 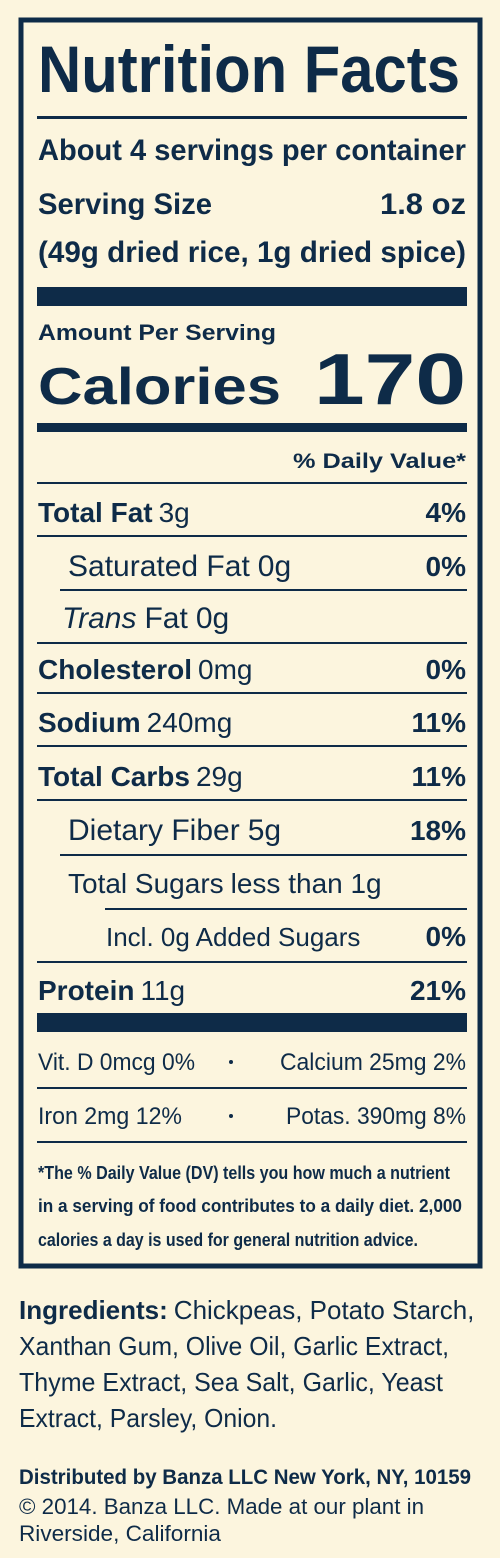 I want to click on nutrient: Cholesterol 0mg, so click(x=145, y=669).